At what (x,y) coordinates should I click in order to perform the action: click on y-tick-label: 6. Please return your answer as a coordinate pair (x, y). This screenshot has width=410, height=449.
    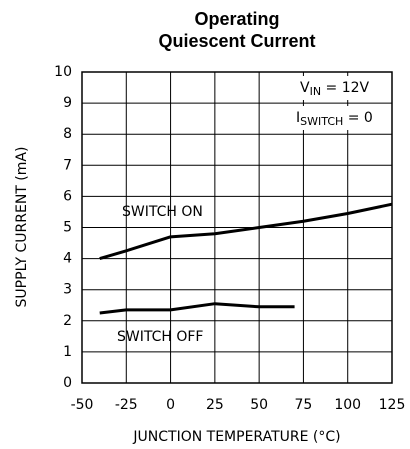
    Looking at the image, I should click on (67, 196).